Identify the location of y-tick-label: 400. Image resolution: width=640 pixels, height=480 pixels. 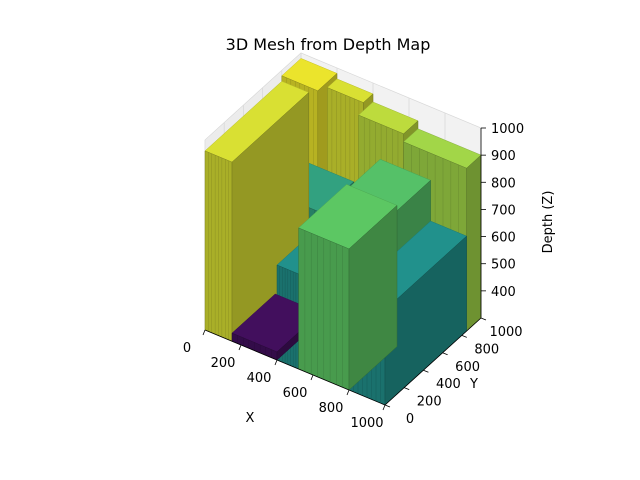
(448, 384).